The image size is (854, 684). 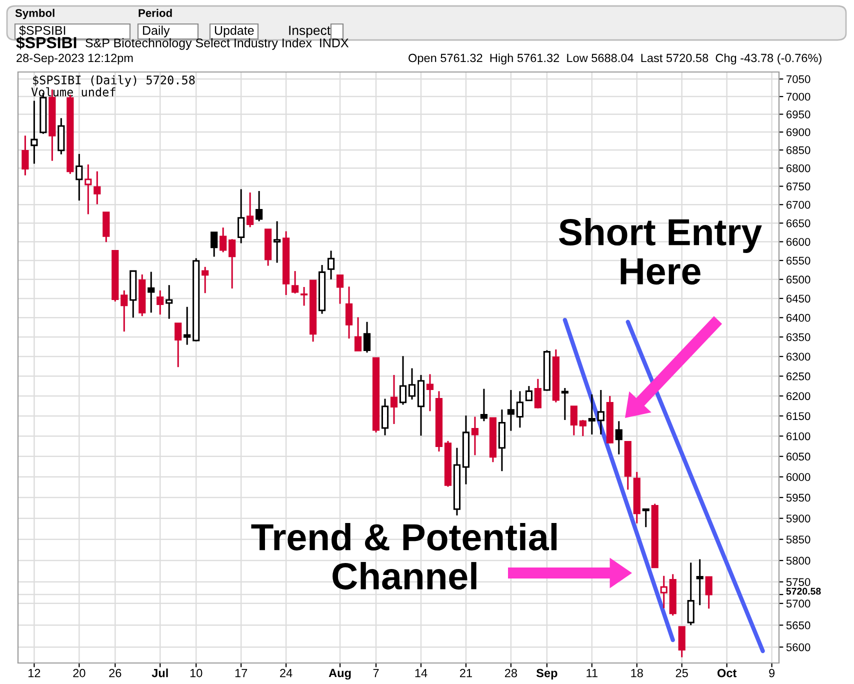 I want to click on y-tick-label: 6950, so click(x=798, y=114).